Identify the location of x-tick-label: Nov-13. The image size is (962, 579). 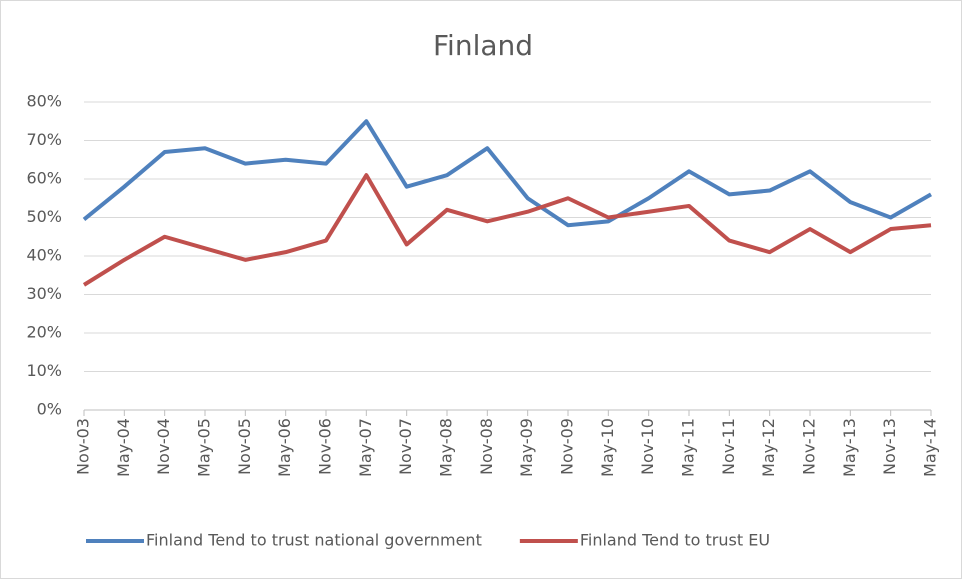
(889, 446).